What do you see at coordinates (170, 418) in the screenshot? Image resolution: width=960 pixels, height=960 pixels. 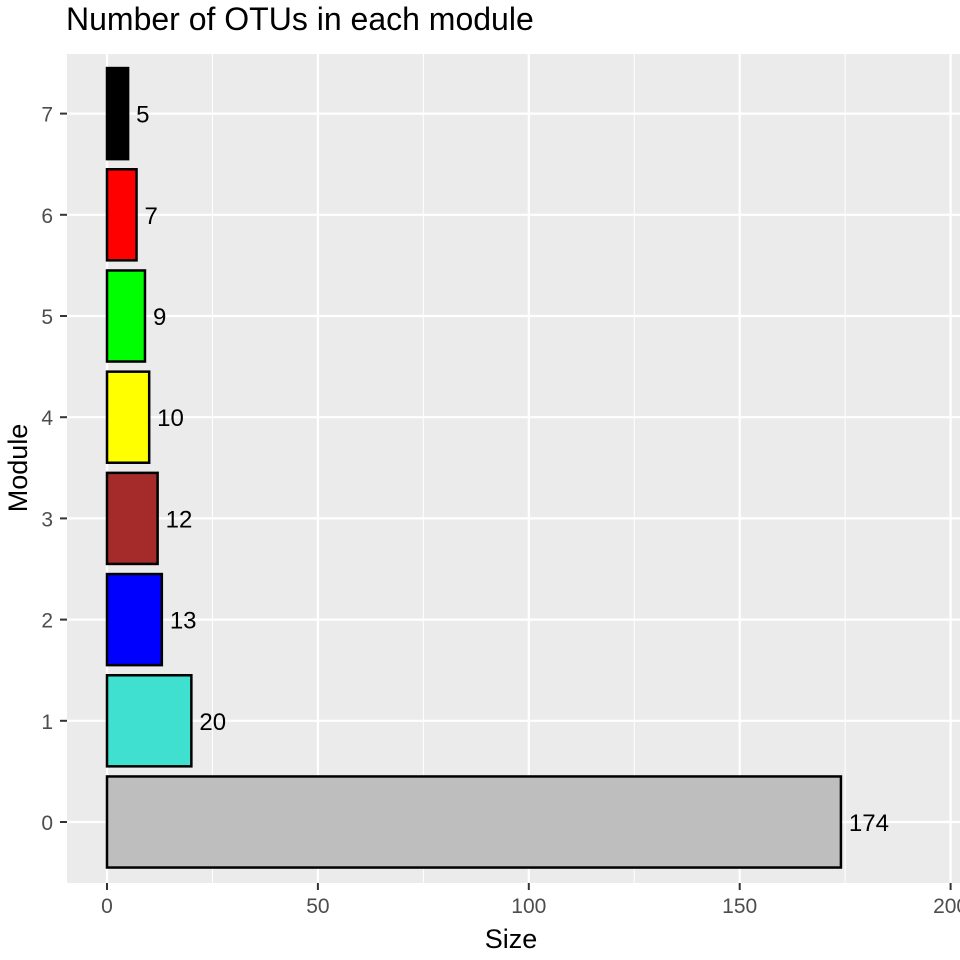 I see `data-label: 10` at bounding box center [170, 418].